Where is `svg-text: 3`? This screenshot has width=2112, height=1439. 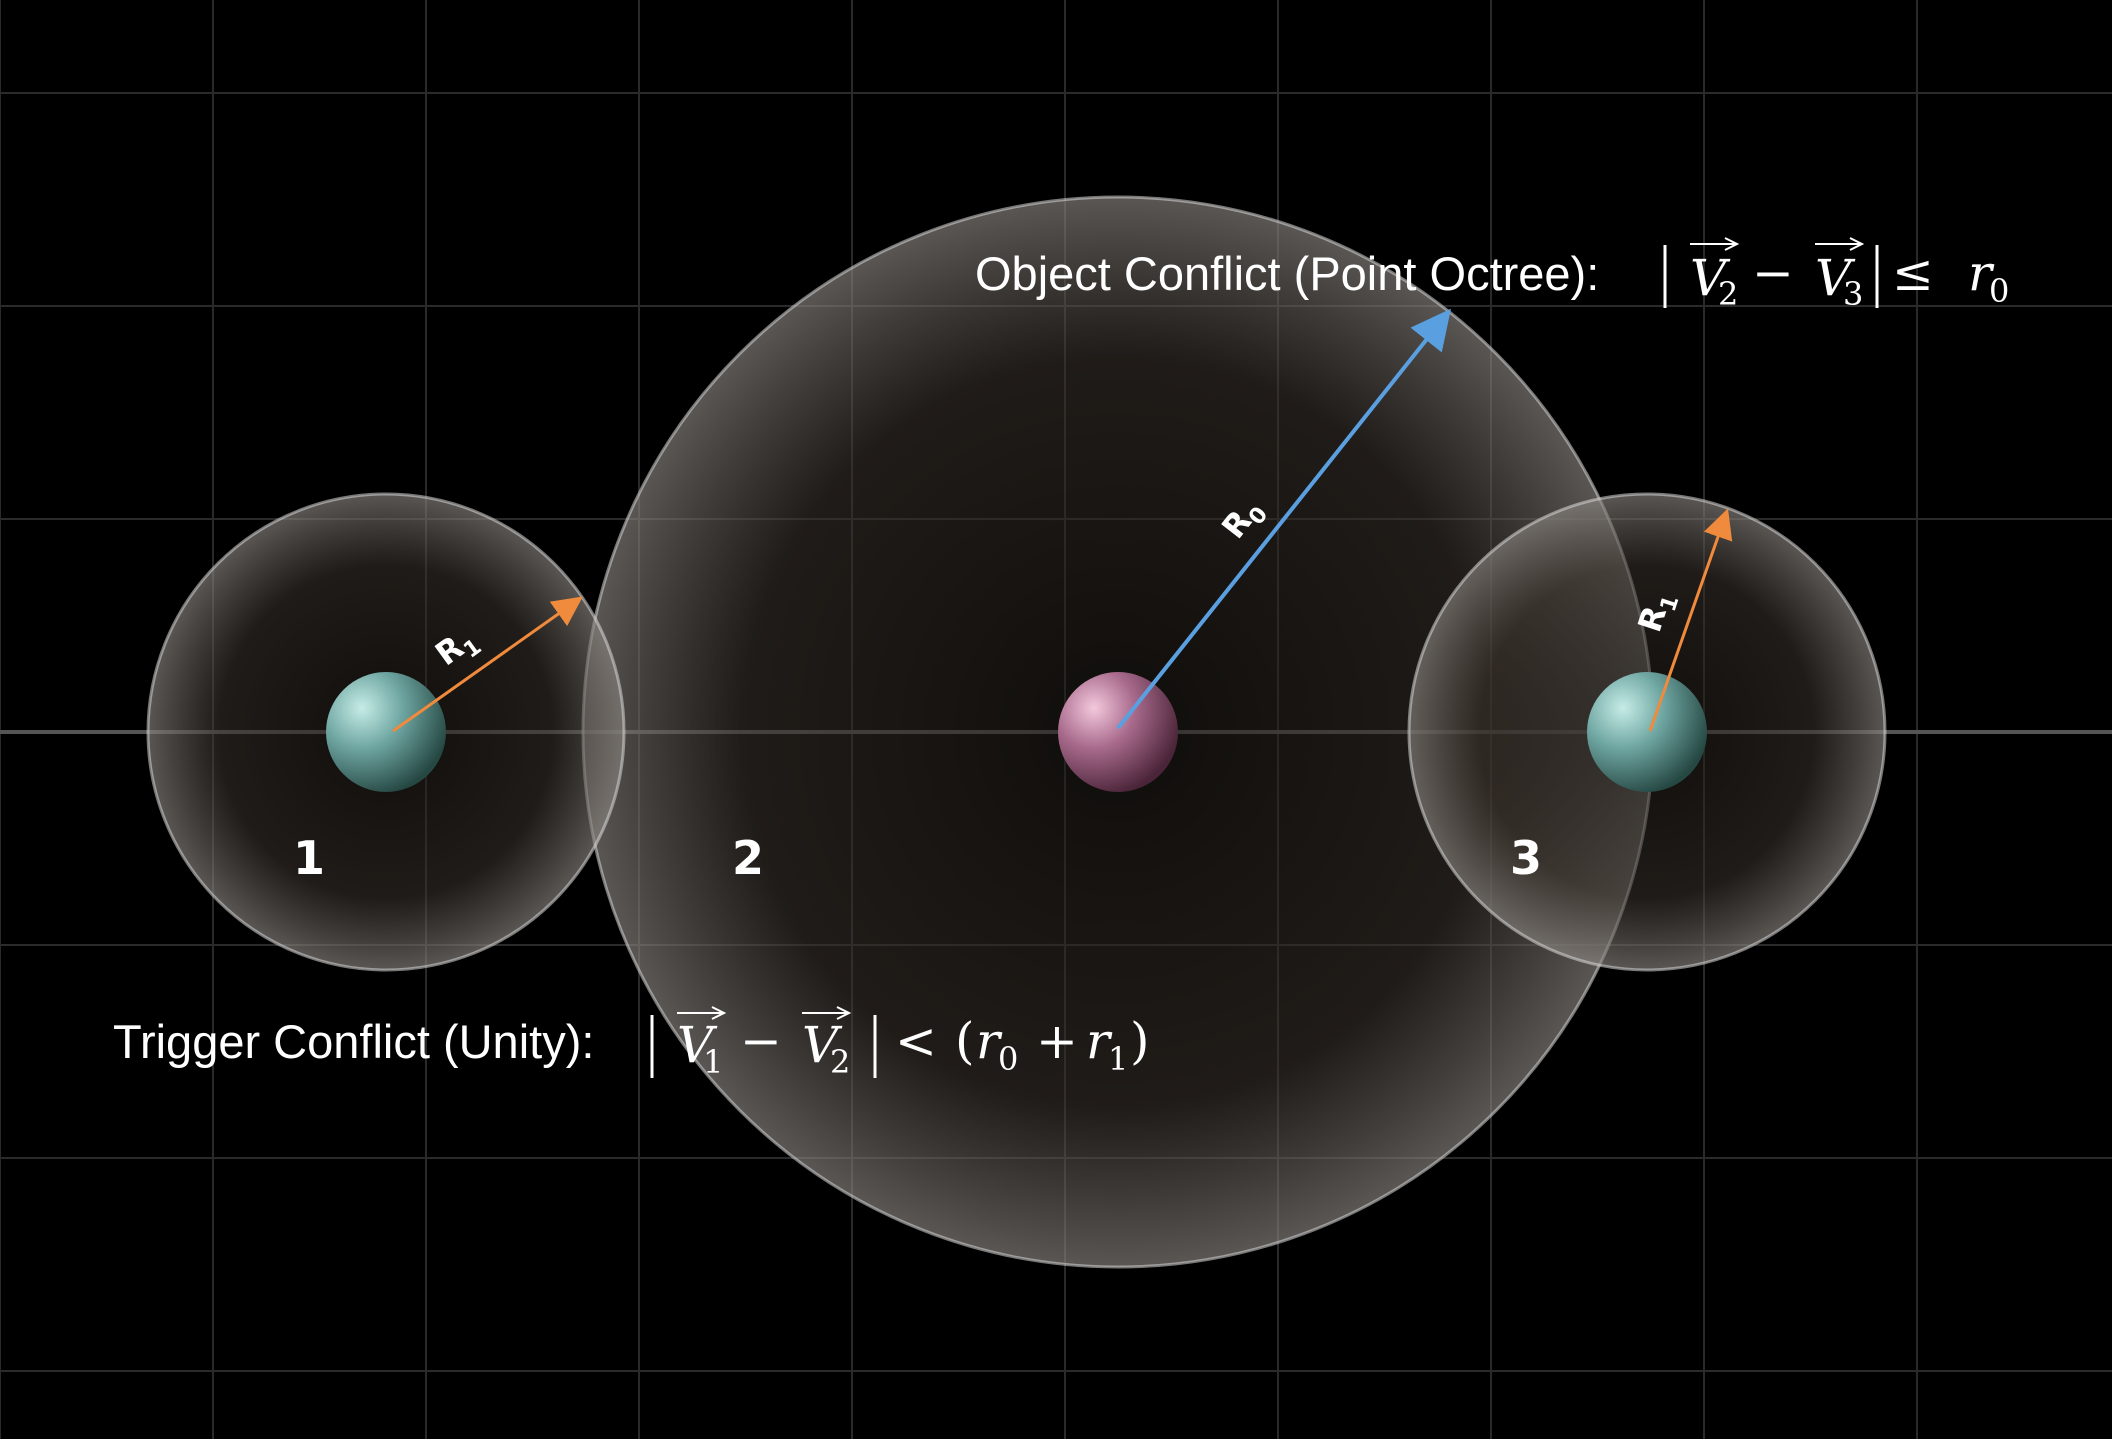
svg-text: 3 is located at coordinates (1853, 294).